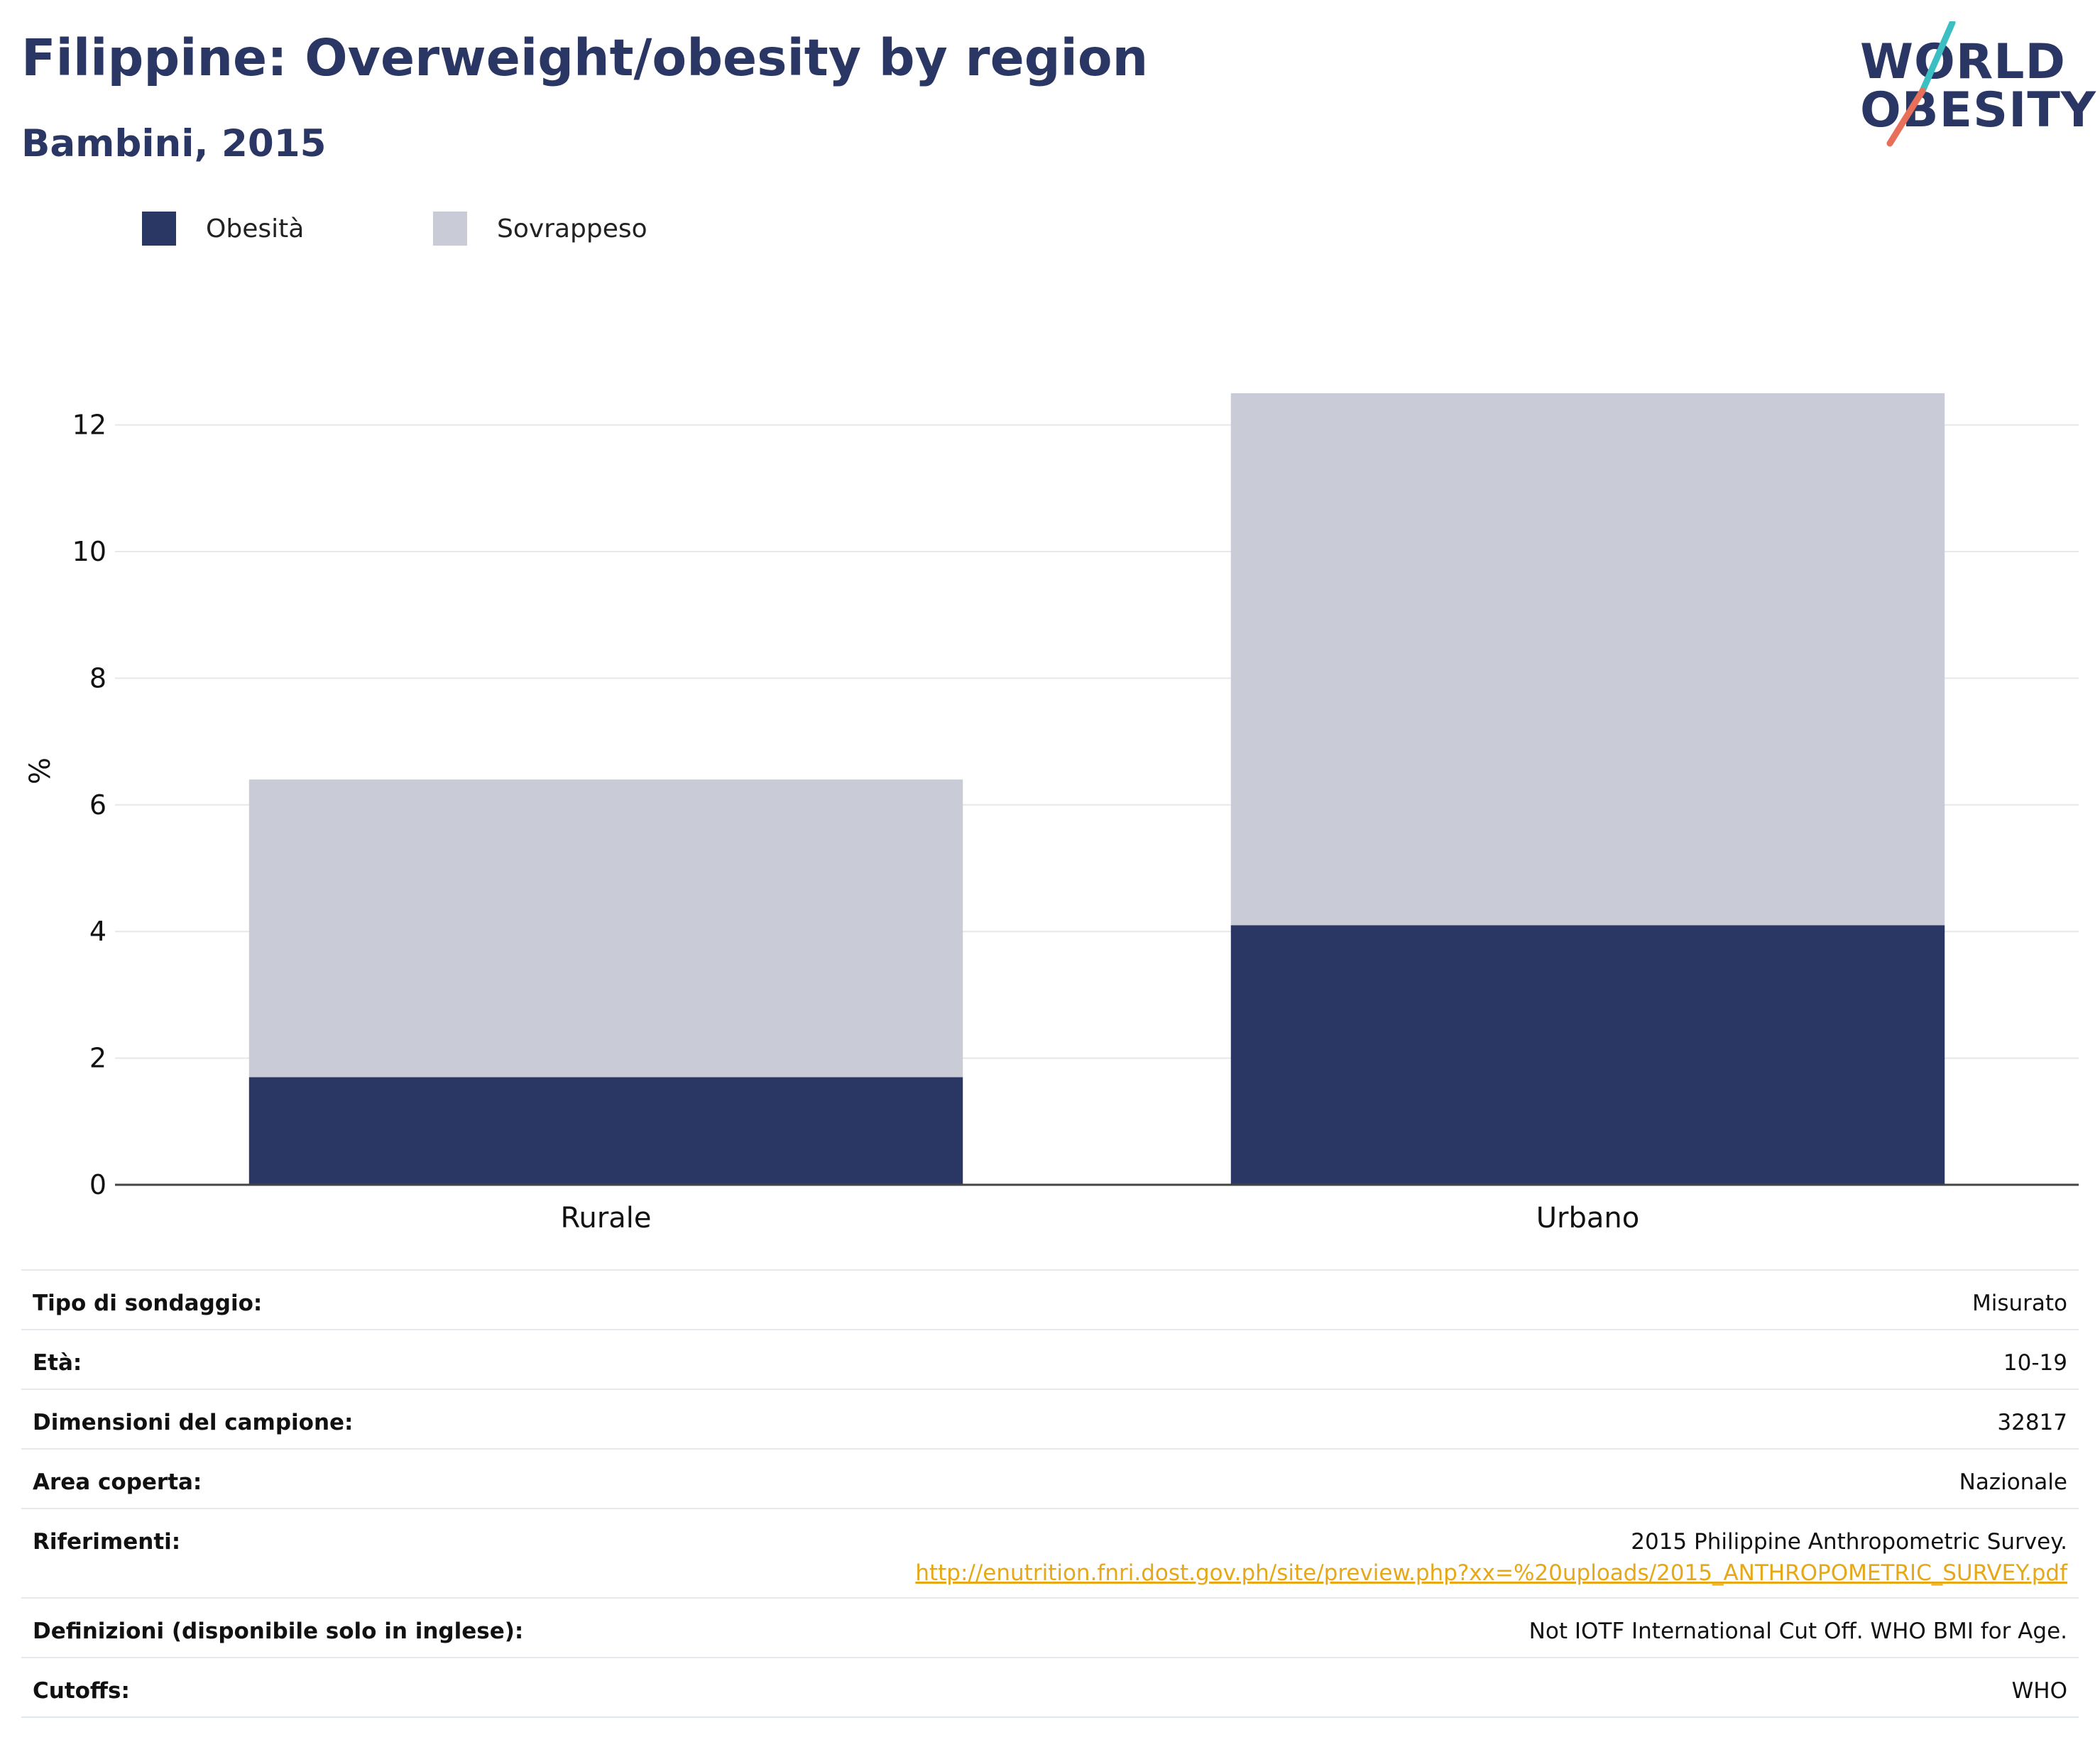 This screenshot has height=1747, width=2100. I want to click on legend-label-obesity: Obesità, so click(255, 228).